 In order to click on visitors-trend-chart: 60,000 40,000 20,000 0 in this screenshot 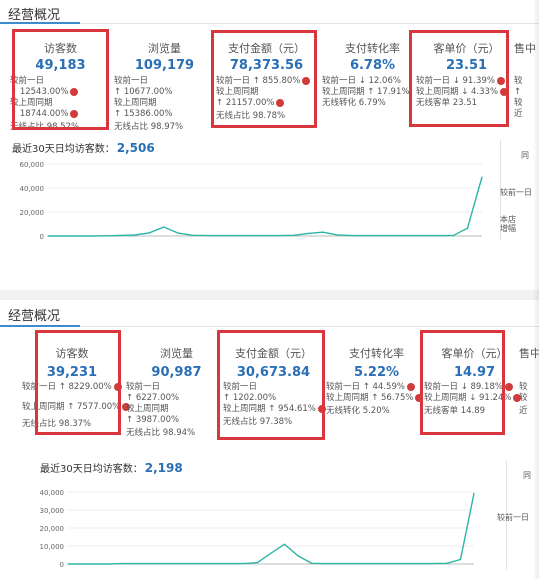, I will do `click(251, 201)`.